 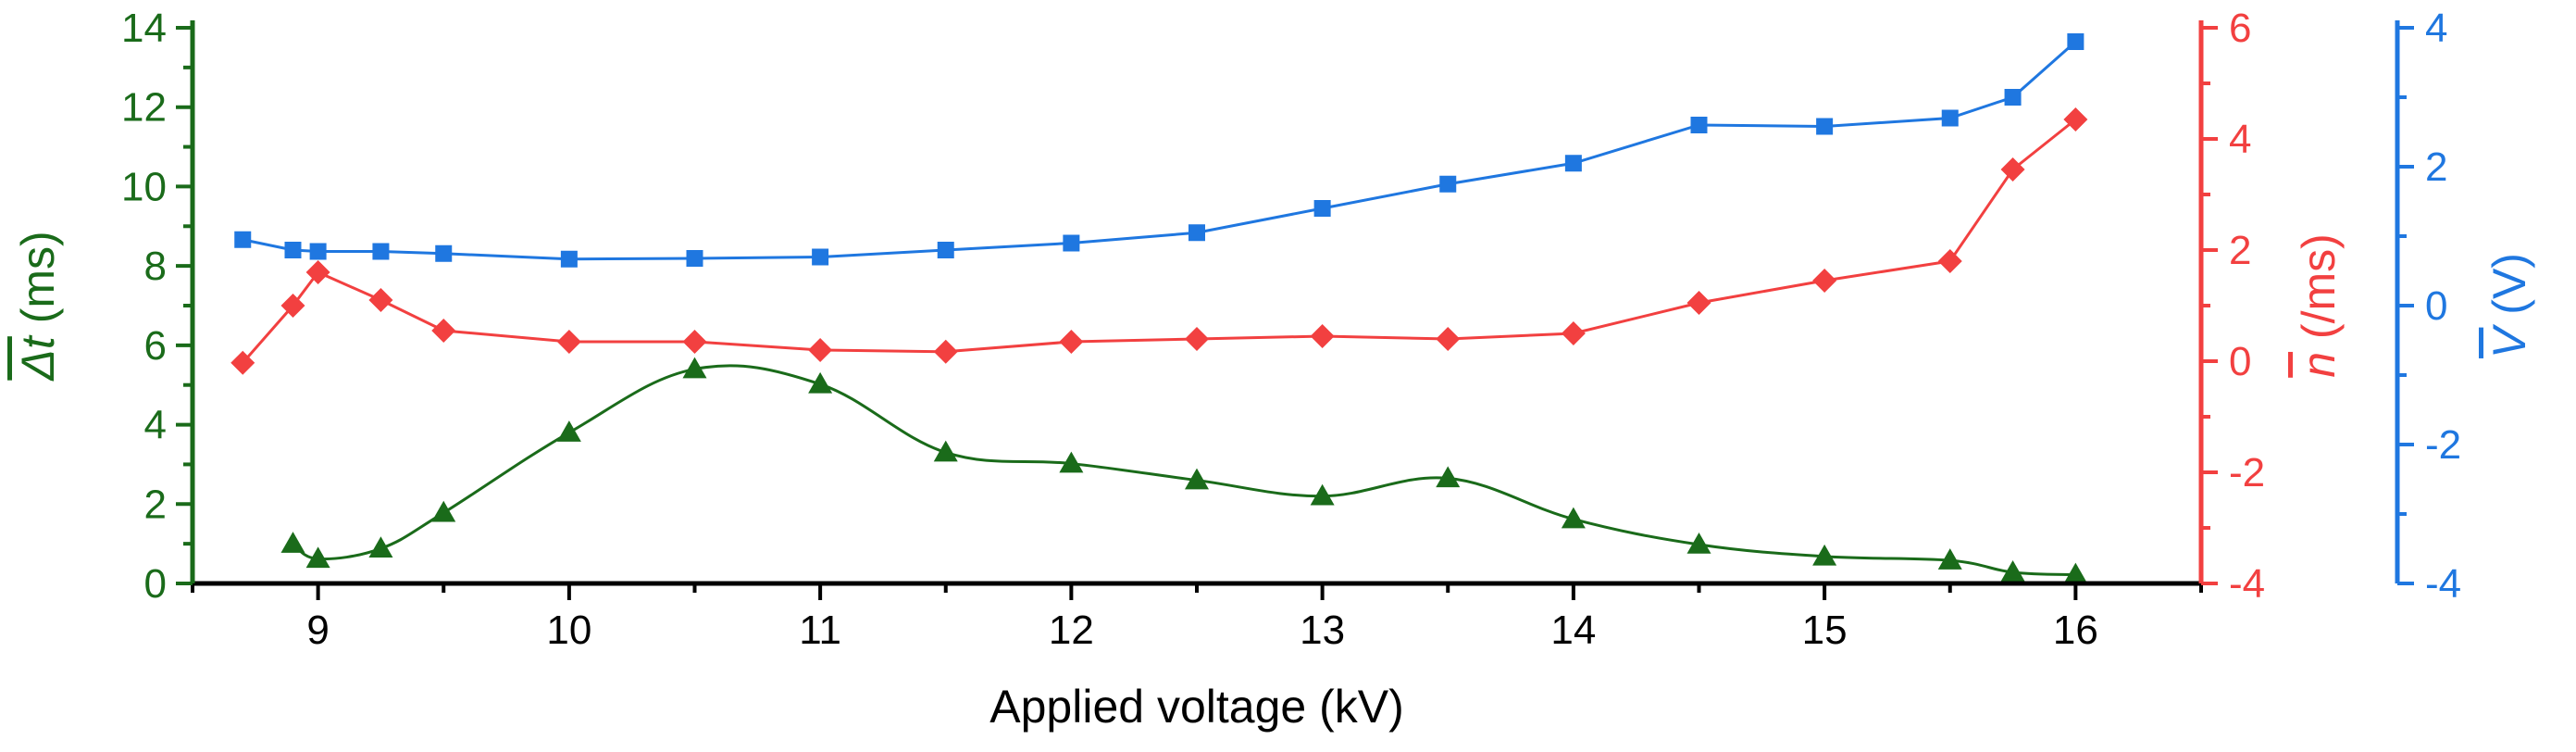 I want to click on right-axis-n-title: n (/ms), so click(x=2319, y=305).